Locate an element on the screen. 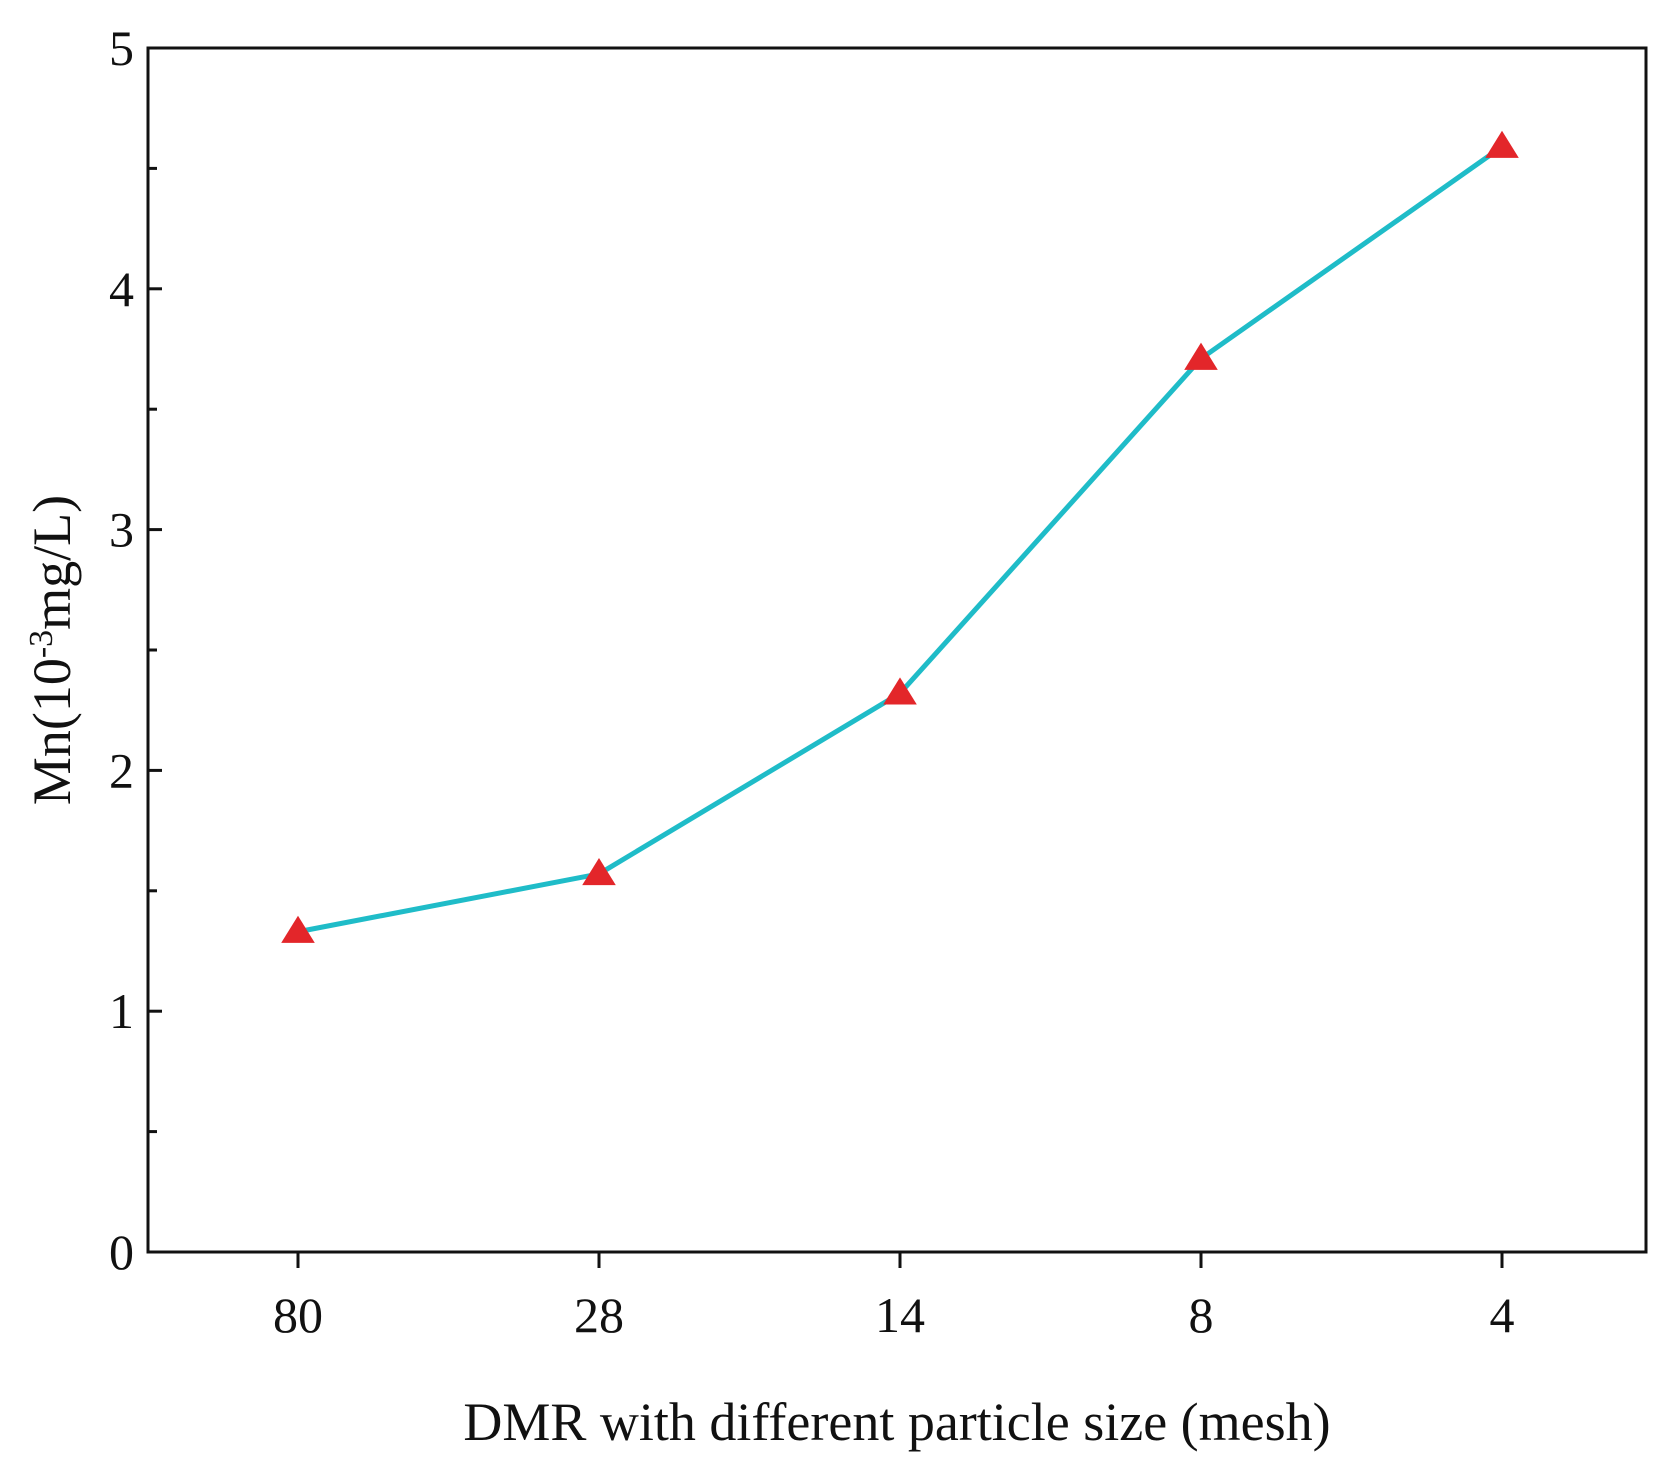 The image size is (1670, 1466). y-tick-label: 1 is located at coordinates (121, 1011).